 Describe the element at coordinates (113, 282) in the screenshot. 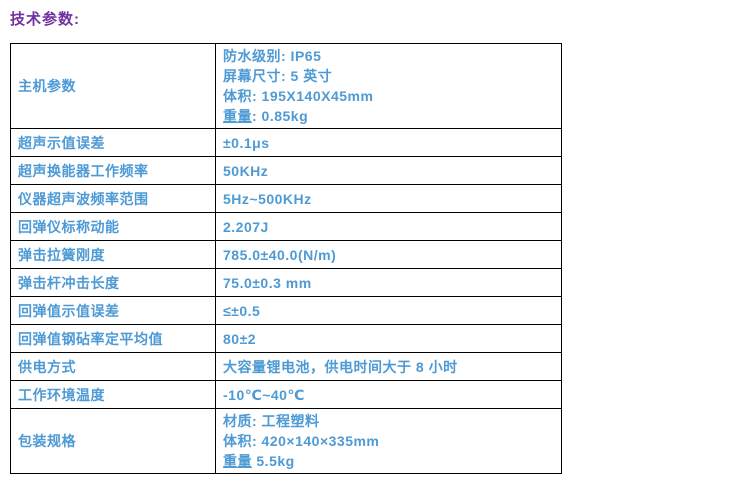

I see `param-label-cell: 弹击杆冲击长度` at that location.